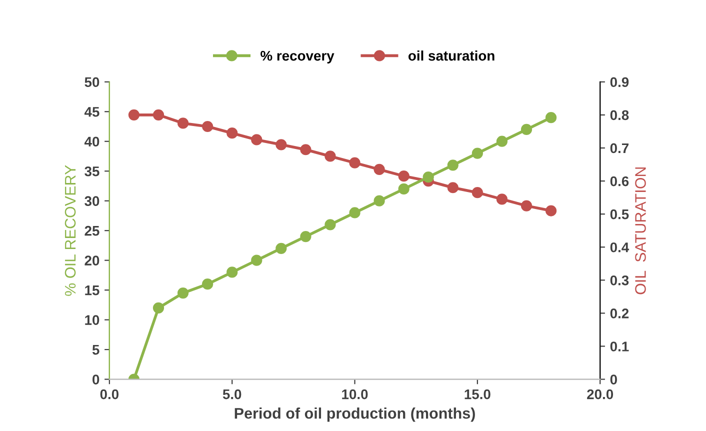  What do you see at coordinates (109, 394) in the screenshot?
I see `x-tick-label: 0.0` at bounding box center [109, 394].